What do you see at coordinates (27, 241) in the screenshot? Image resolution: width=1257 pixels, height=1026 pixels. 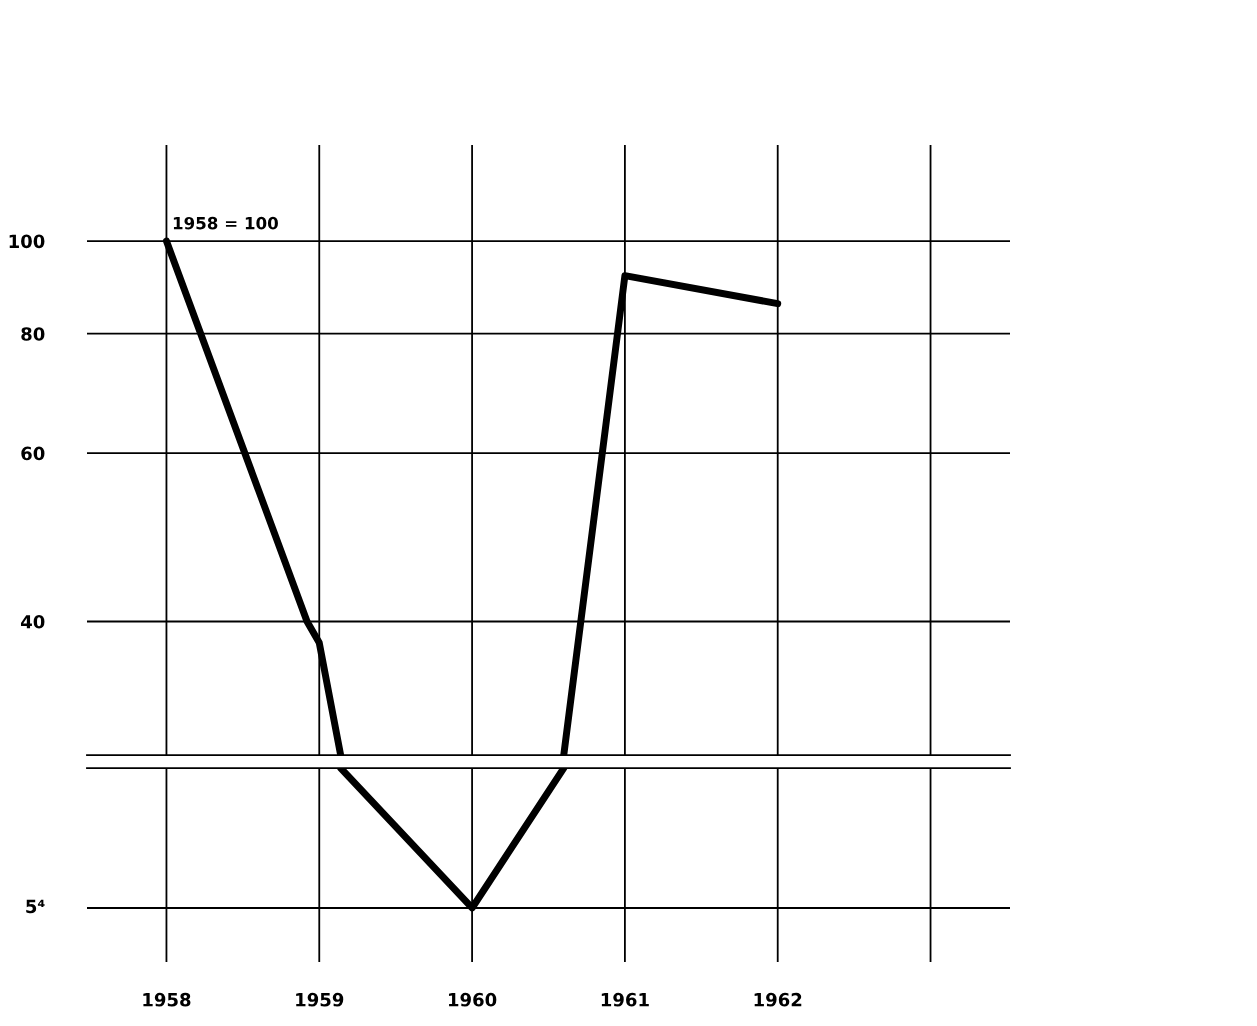 I see `y-tick-label: 100` at bounding box center [27, 241].